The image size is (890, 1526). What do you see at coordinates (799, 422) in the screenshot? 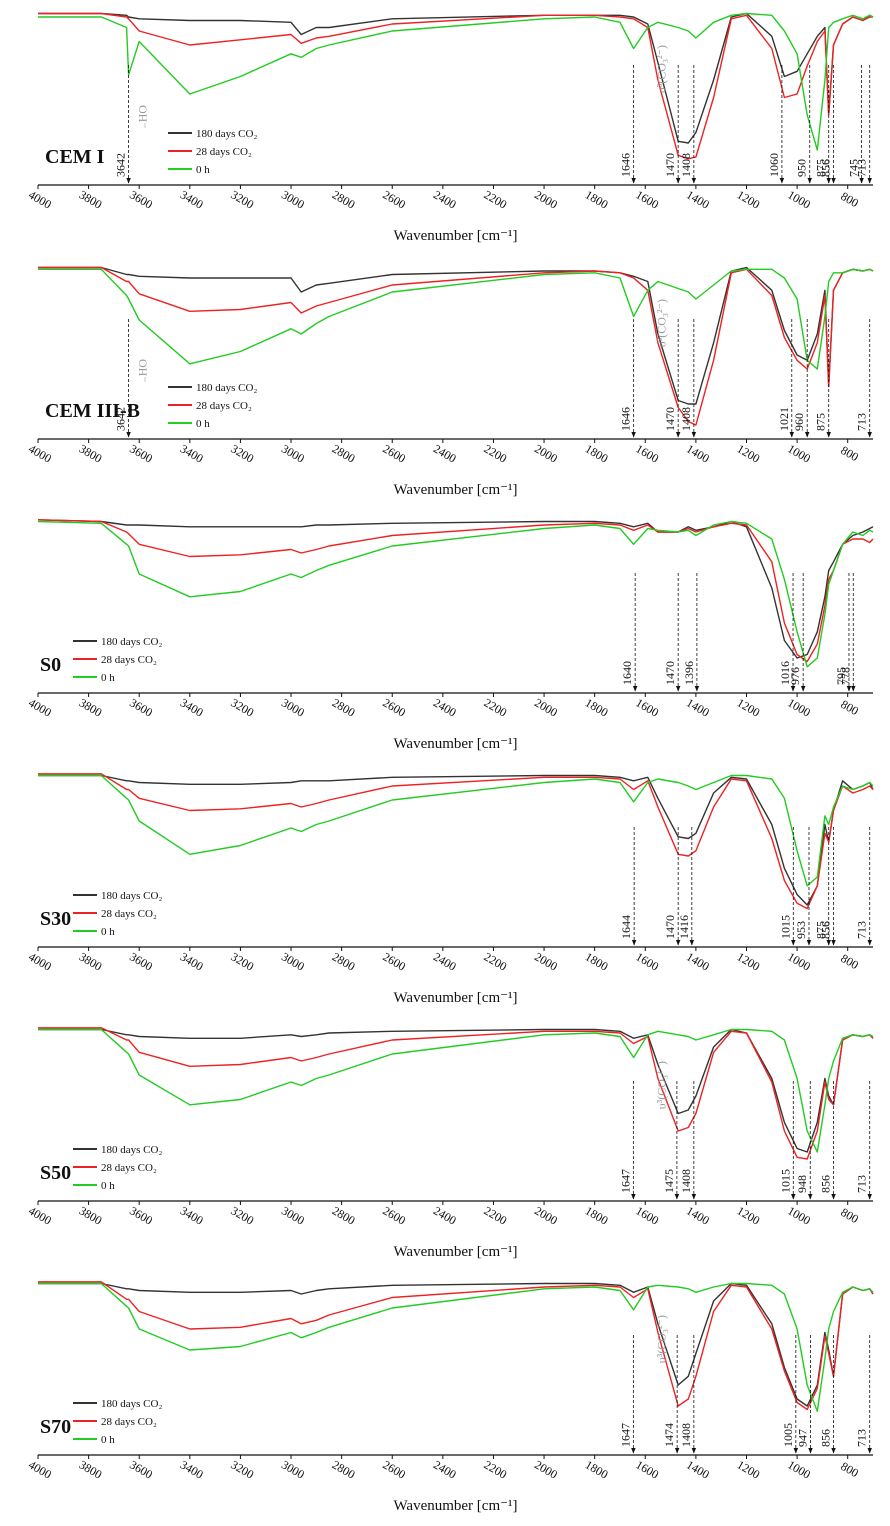
I see `peak-label: 960` at bounding box center [799, 422].